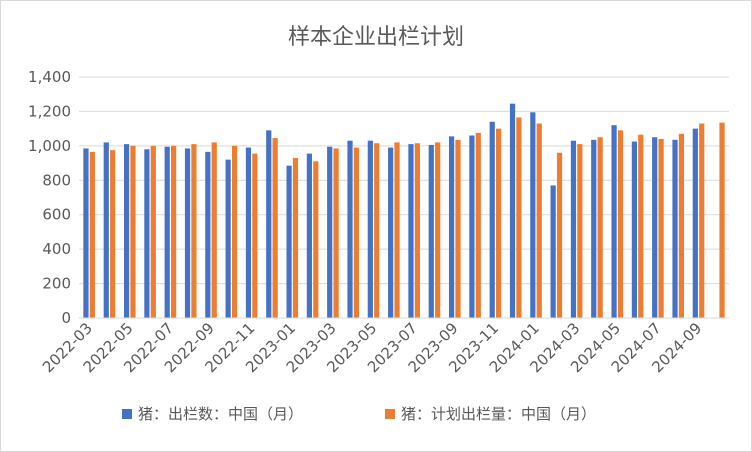 The height and width of the screenshot is (452, 752). What do you see at coordinates (56, 284) in the screenshot?
I see `y-tick-label: 200` at bounding box center [56, 284].